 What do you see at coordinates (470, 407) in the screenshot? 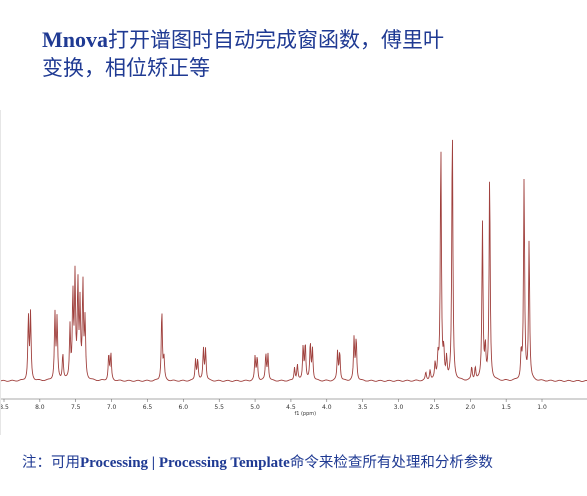
I see `x-tick-label: 2.0` at bounding box center [470, 407].